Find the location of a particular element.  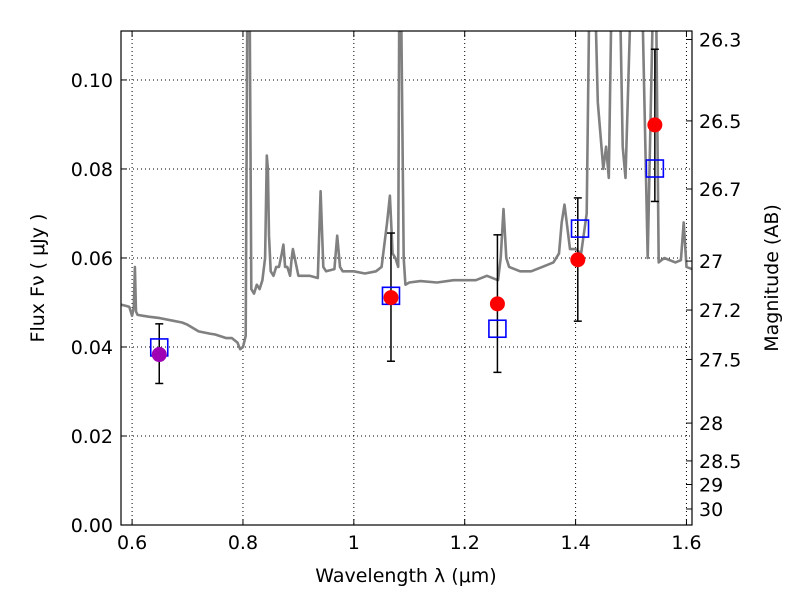

y2-tick-label: 26.3 is located at coordinates (720, 40).